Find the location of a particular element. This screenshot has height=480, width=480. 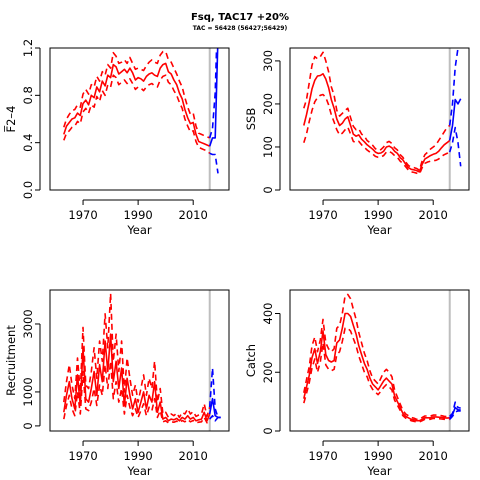

y-tick-label: 300 is located at coordinates (268, 61).